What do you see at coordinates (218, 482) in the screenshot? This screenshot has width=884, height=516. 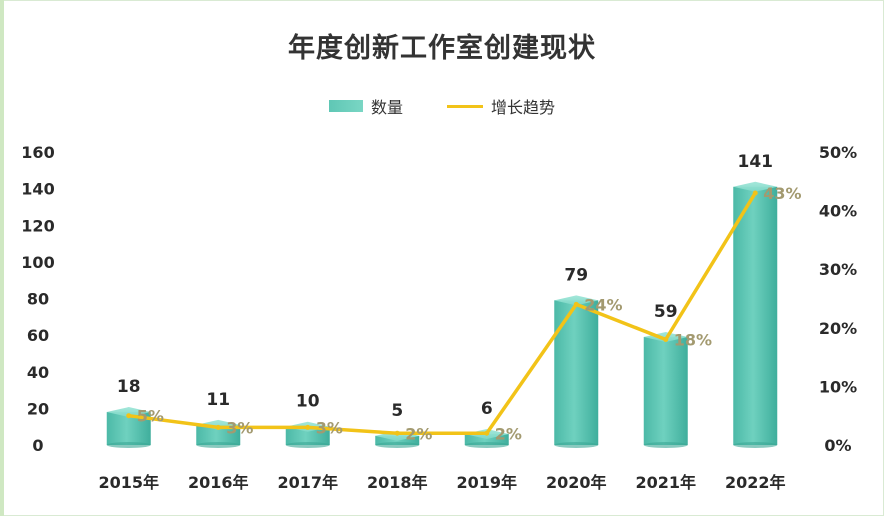 I see `x-category-label: 2016年` at bounding box center [218, 482].